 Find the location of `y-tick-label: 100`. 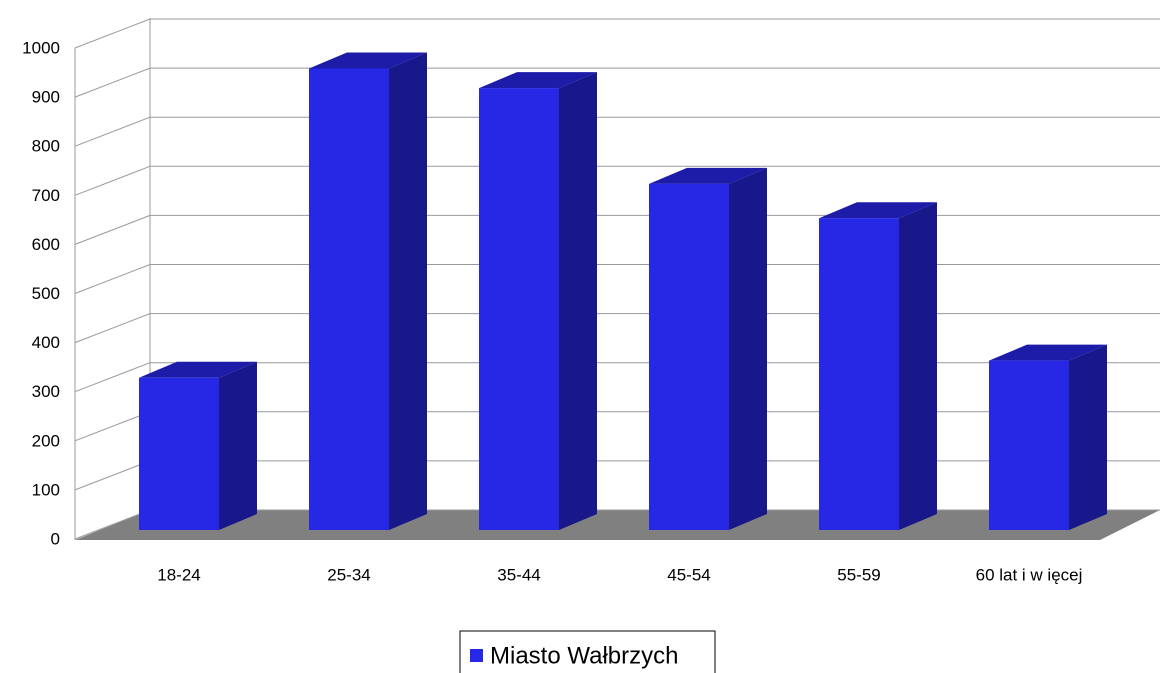

y-tick-label: 100 is located at coordinates (46, 489).